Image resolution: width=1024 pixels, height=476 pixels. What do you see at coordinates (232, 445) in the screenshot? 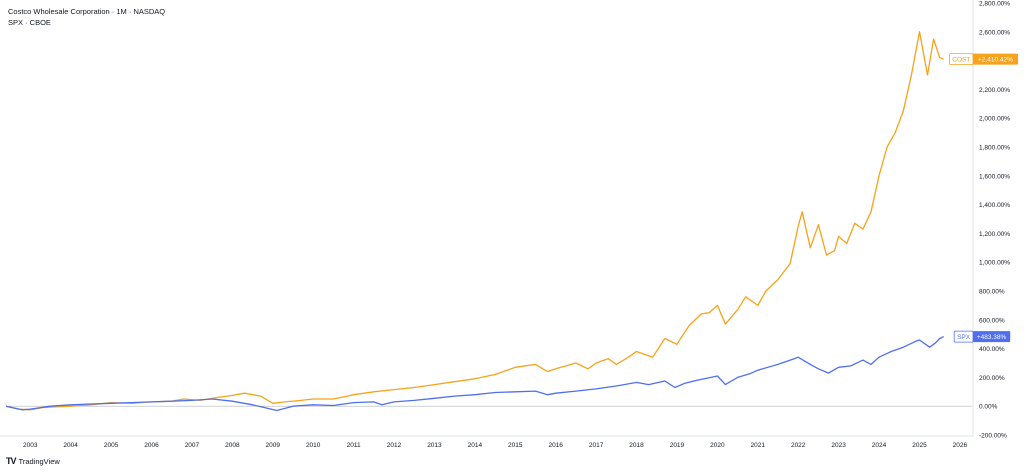
I see `x-tick-label: 2008` at bounding box center [232, 445].